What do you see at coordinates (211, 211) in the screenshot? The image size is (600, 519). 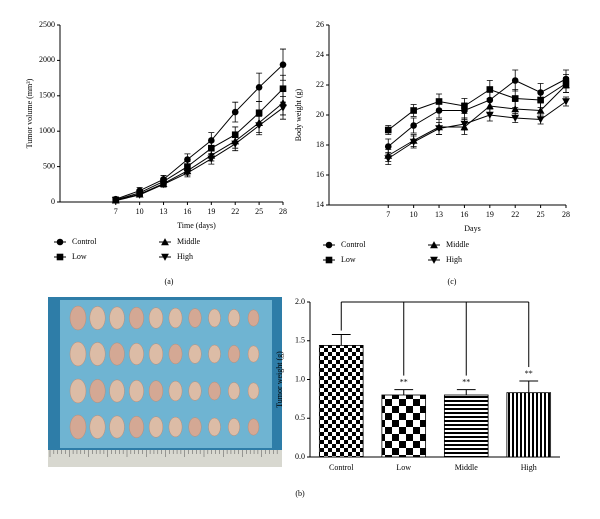 I see `x-tick-label: 19` at bounding box center [211, 211].